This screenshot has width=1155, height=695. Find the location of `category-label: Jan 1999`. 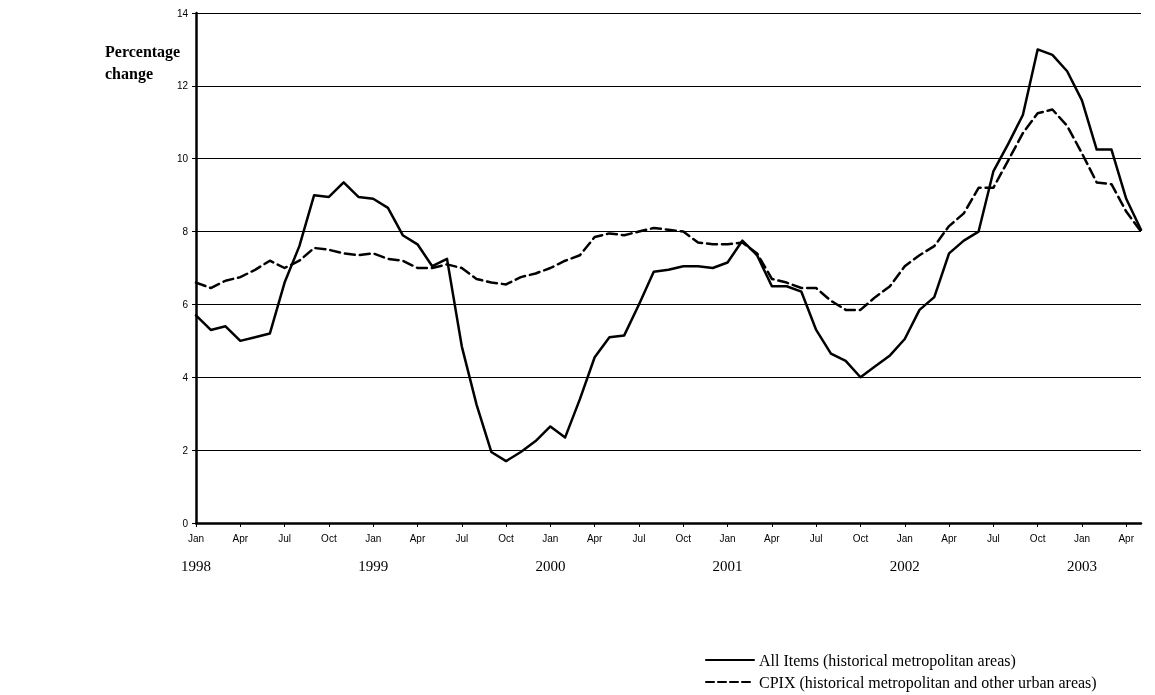

category-label: Jan 1999 is located at coordinates (373, 553).